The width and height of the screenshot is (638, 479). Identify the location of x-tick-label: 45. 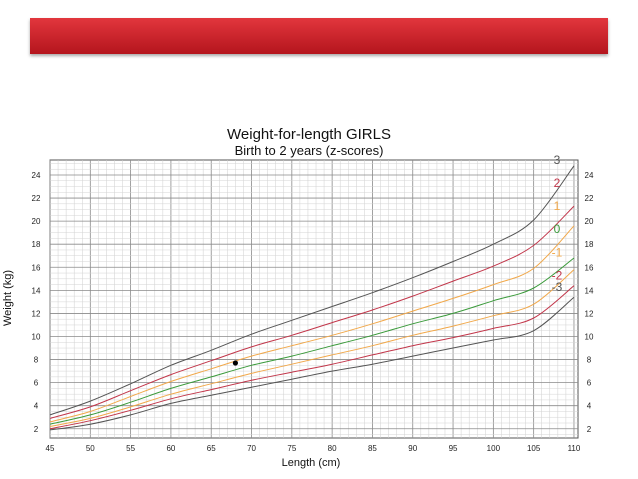
(50, 448).